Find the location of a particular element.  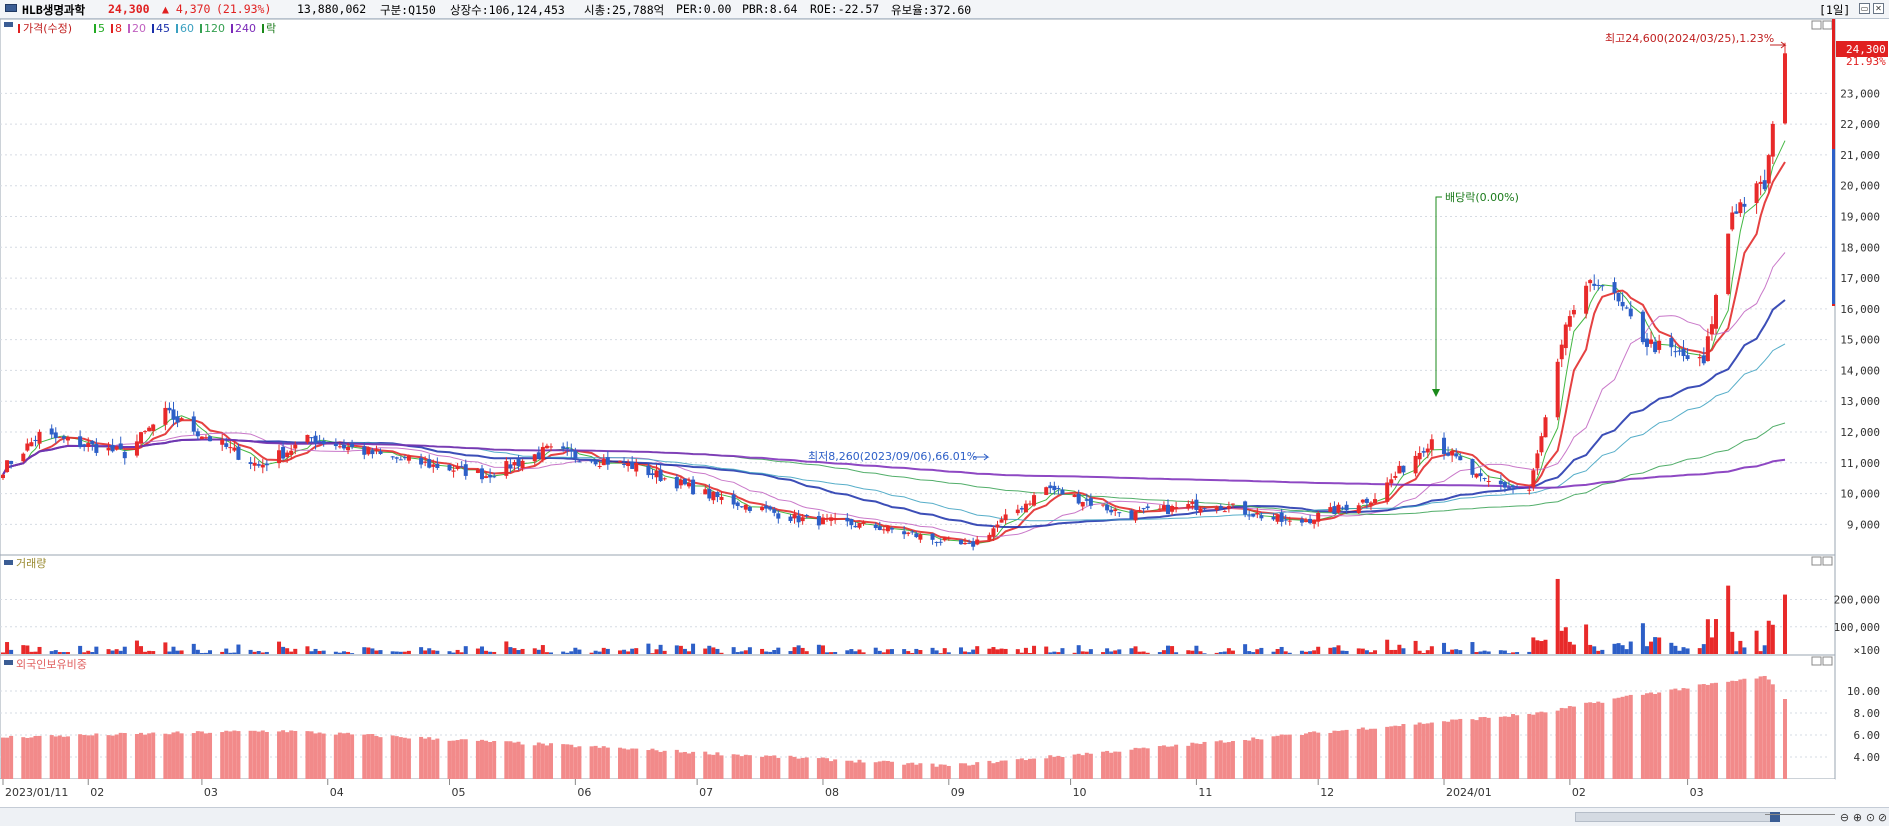

close-icon: ✕ is located at coordinates (1878, 8).